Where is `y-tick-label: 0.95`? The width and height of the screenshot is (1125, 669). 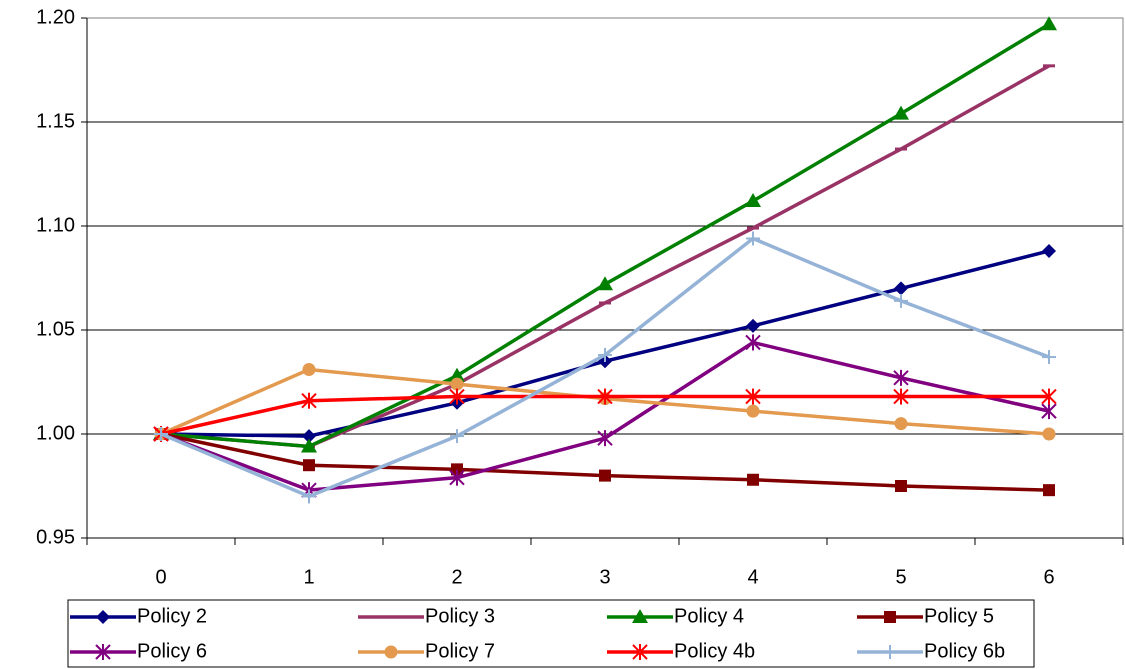 y-tick-label: 0.95 is located at coordinates (55, 537).